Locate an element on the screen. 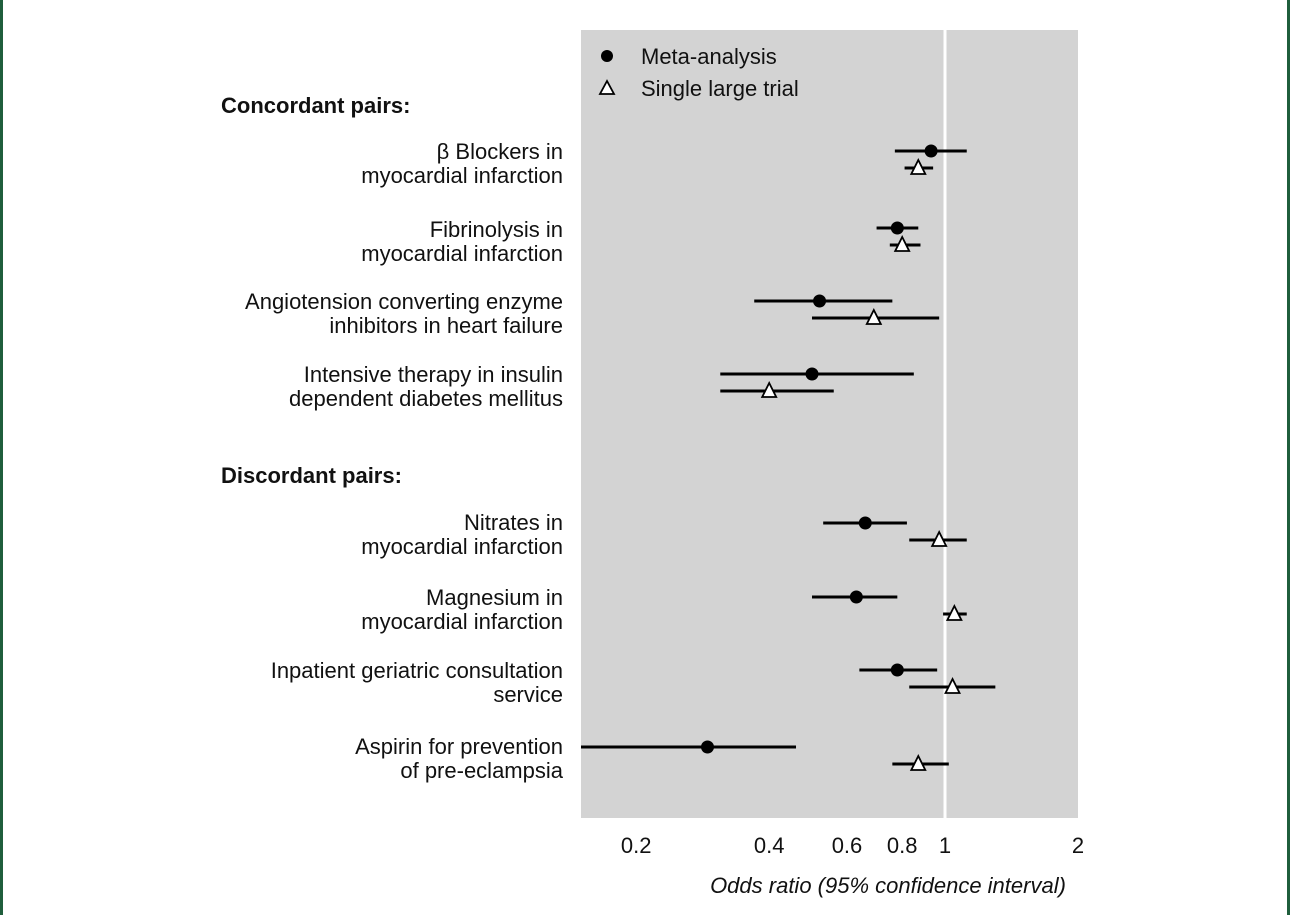 The width and height of the screenshot is (1290, 915). row-label: dependent diabetes mellitus is located at coordinates (426, 398).